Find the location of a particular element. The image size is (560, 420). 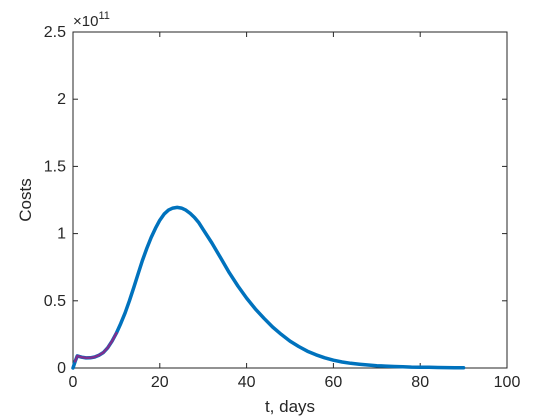

y-tick-label: 0.5 is located at coordinates (55, 301).